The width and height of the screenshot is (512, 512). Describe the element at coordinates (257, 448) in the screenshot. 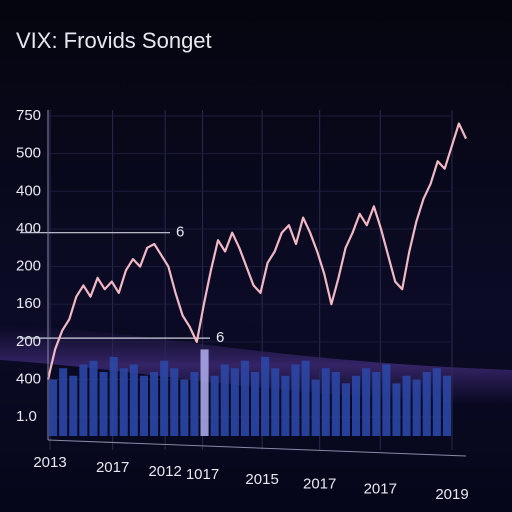

I see `x-axis` at that location.